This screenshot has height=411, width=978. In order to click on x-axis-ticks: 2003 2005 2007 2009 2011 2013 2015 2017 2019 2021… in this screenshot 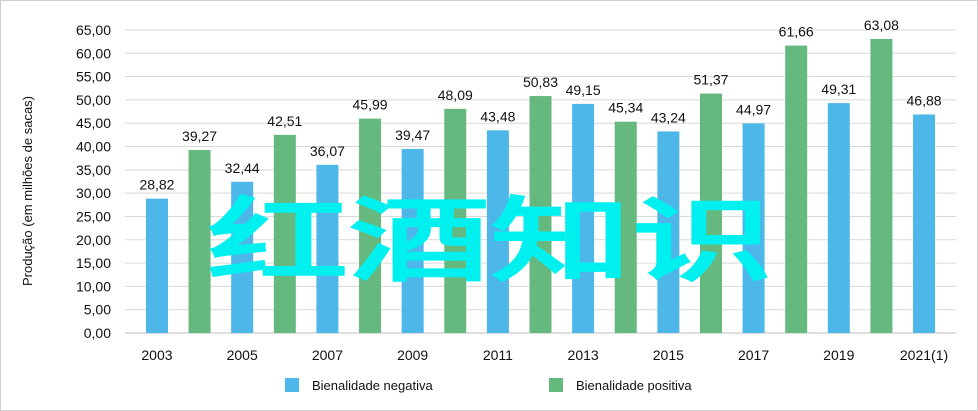, I will do `click(544, 355)`.